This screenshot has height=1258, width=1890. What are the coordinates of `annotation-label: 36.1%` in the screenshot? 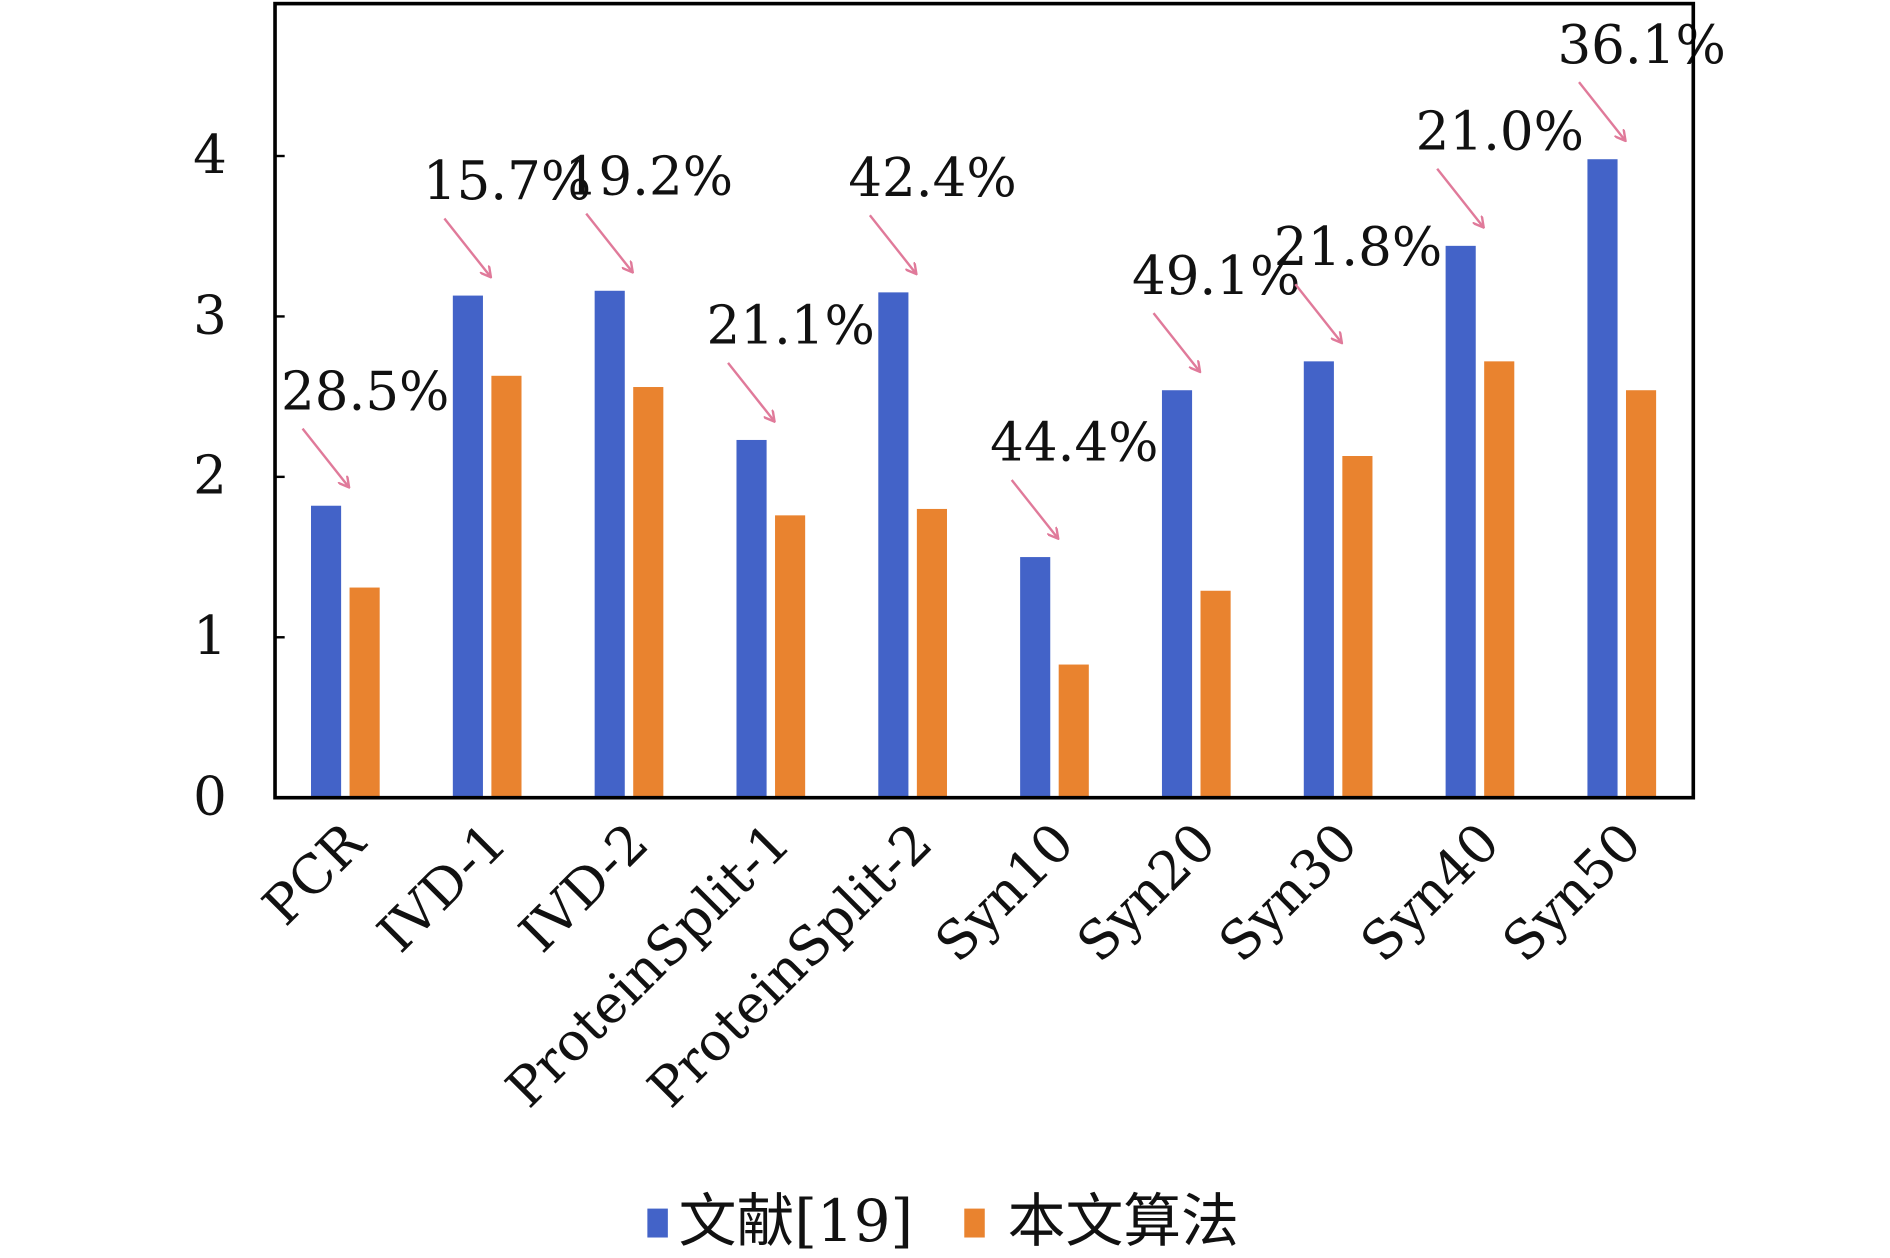 It's located at (1641, 45).